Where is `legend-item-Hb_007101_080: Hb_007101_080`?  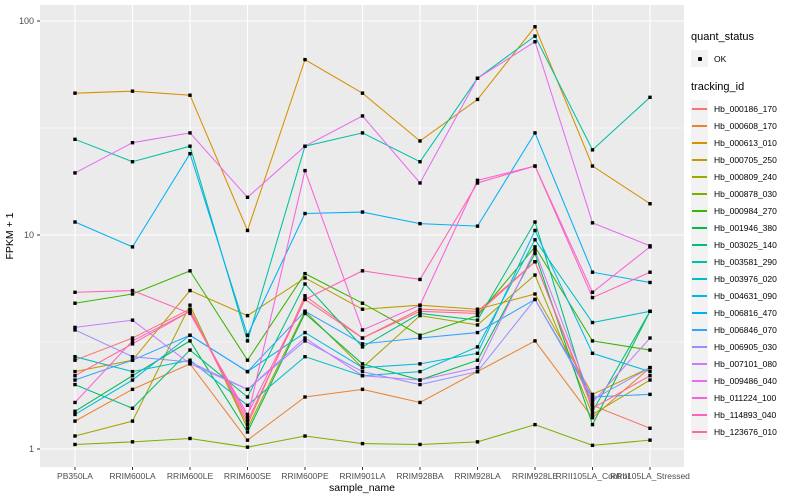
legend-item-Hb_007101_080: Hb_007101_080 is located at coordinates (745, 363).